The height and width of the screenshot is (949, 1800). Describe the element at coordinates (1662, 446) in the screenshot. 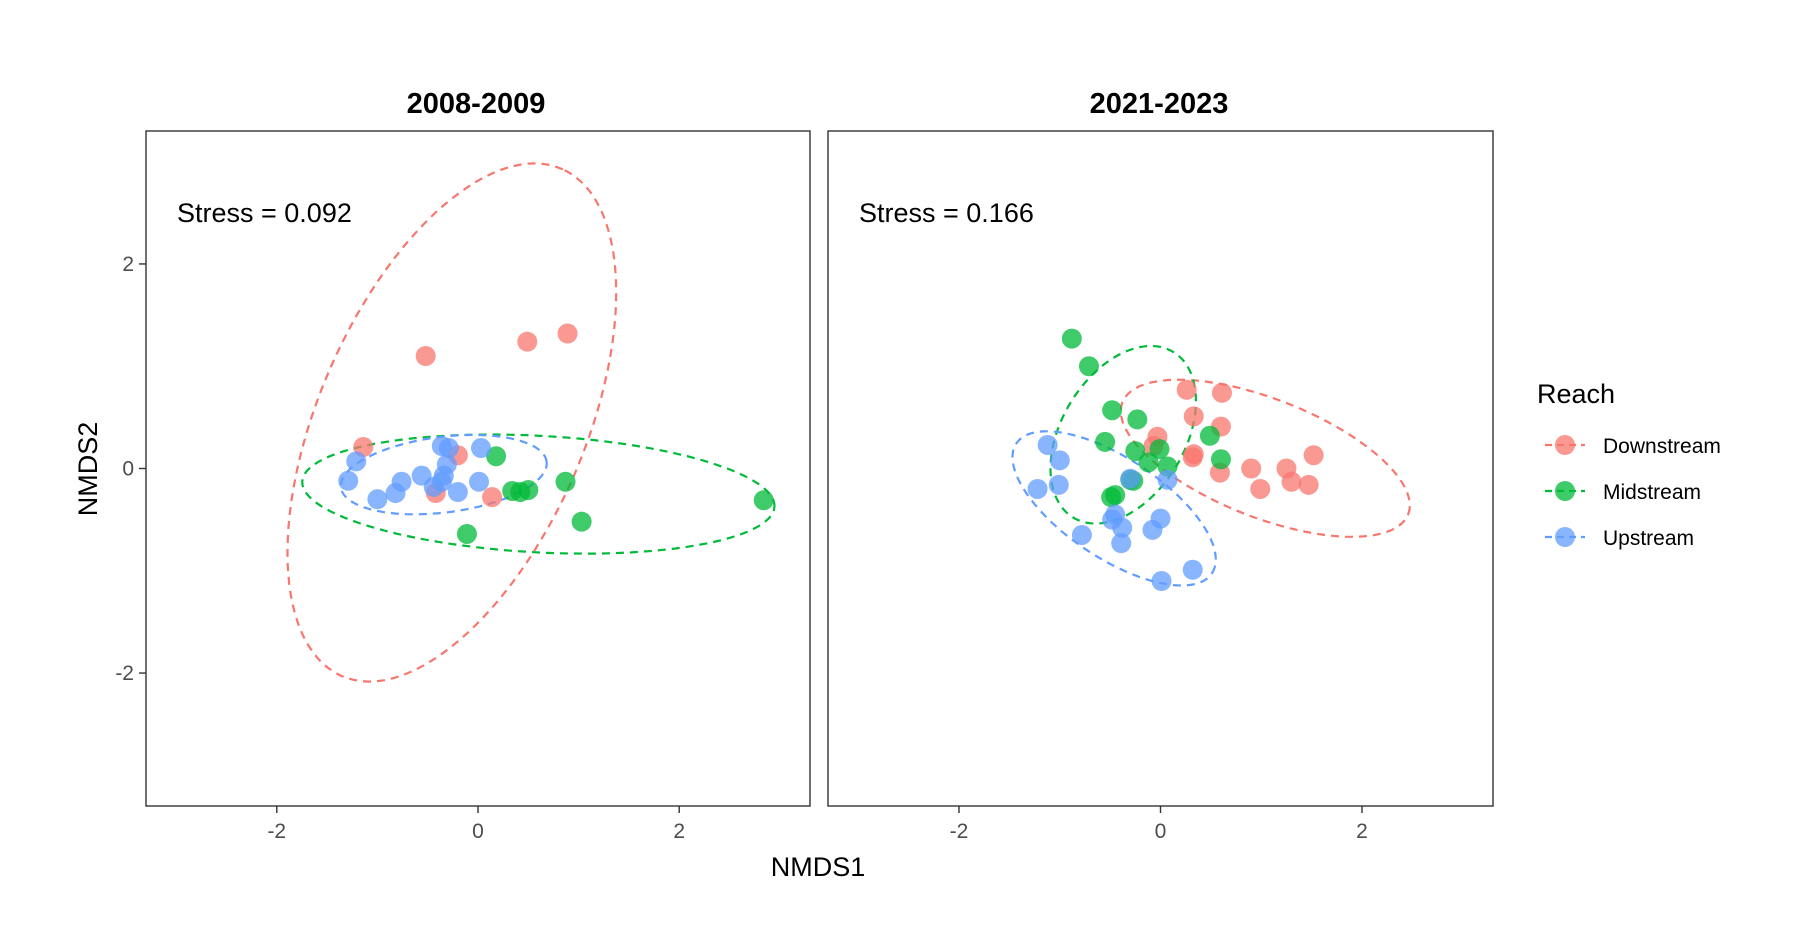

I see `legend-label: Downstream` at that location.